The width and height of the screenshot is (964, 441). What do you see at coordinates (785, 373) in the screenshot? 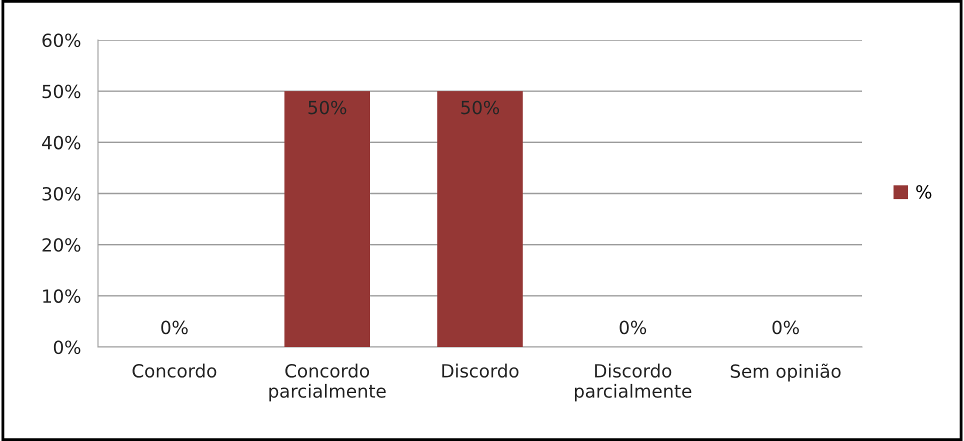
I see `x-tick-label: Sem opinião` at bounding box center [785, 373].